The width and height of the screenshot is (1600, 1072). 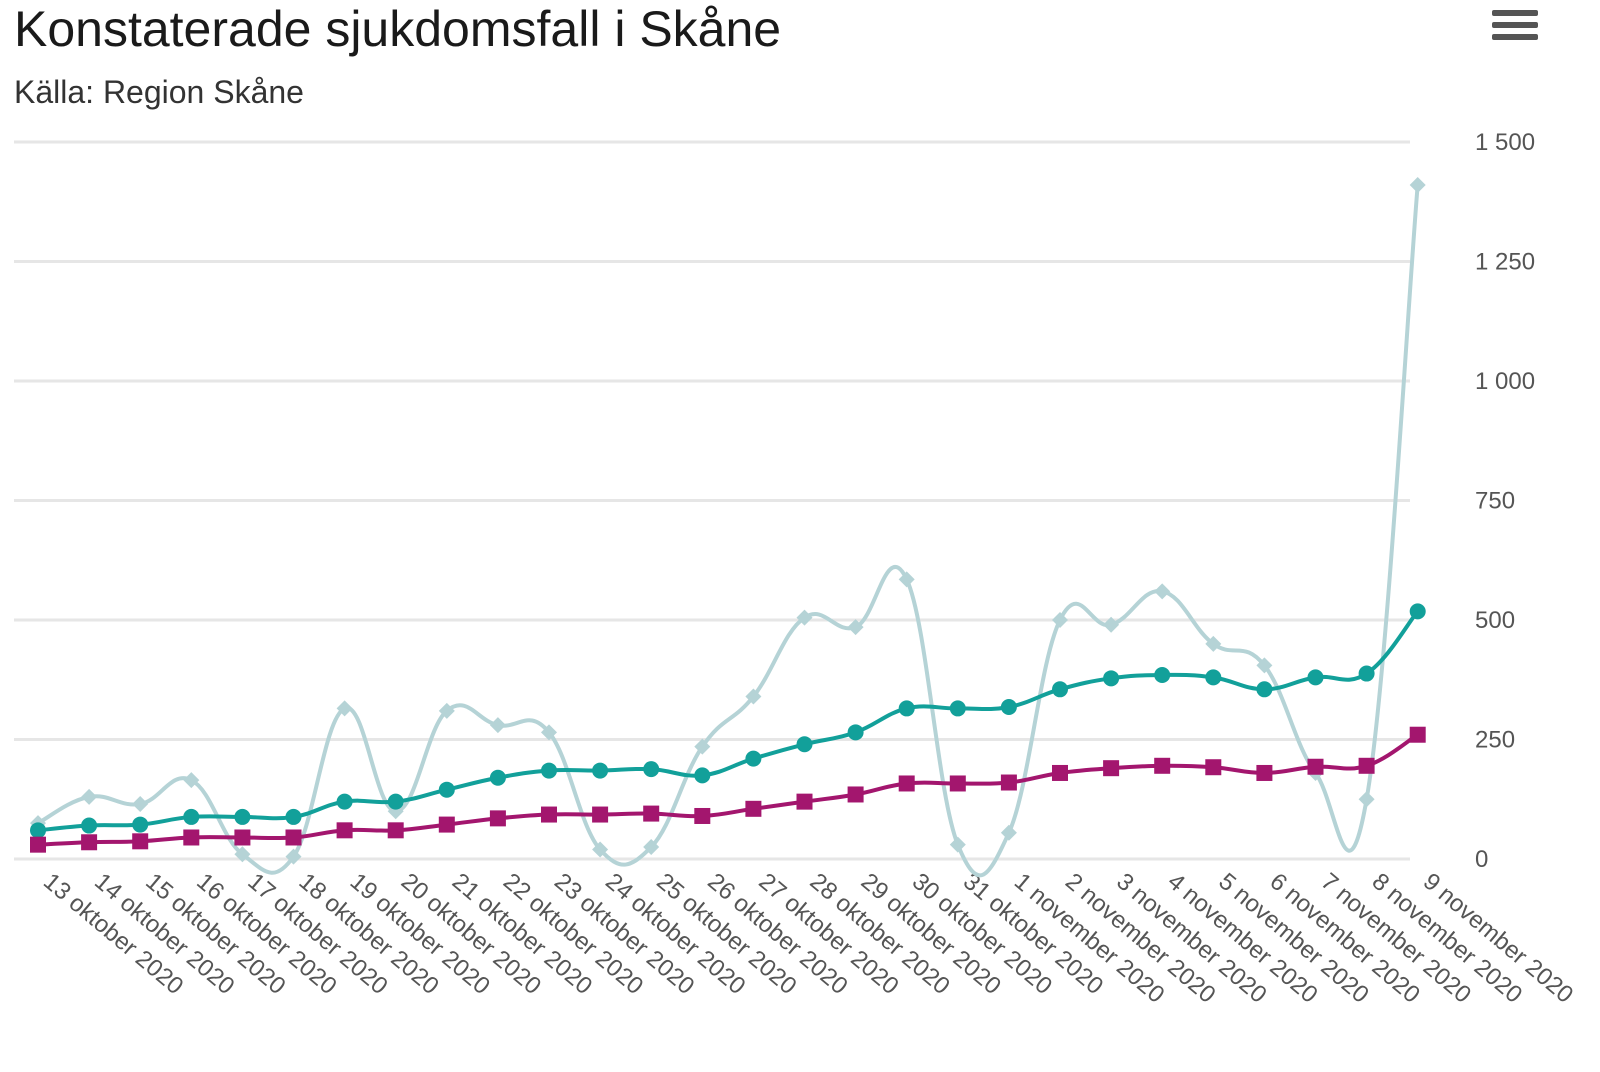 What do you see at coordinates (1505, 381) in the screenshot?
I see `y-tick-label: 1 000` at bounding box center [1505, 381].